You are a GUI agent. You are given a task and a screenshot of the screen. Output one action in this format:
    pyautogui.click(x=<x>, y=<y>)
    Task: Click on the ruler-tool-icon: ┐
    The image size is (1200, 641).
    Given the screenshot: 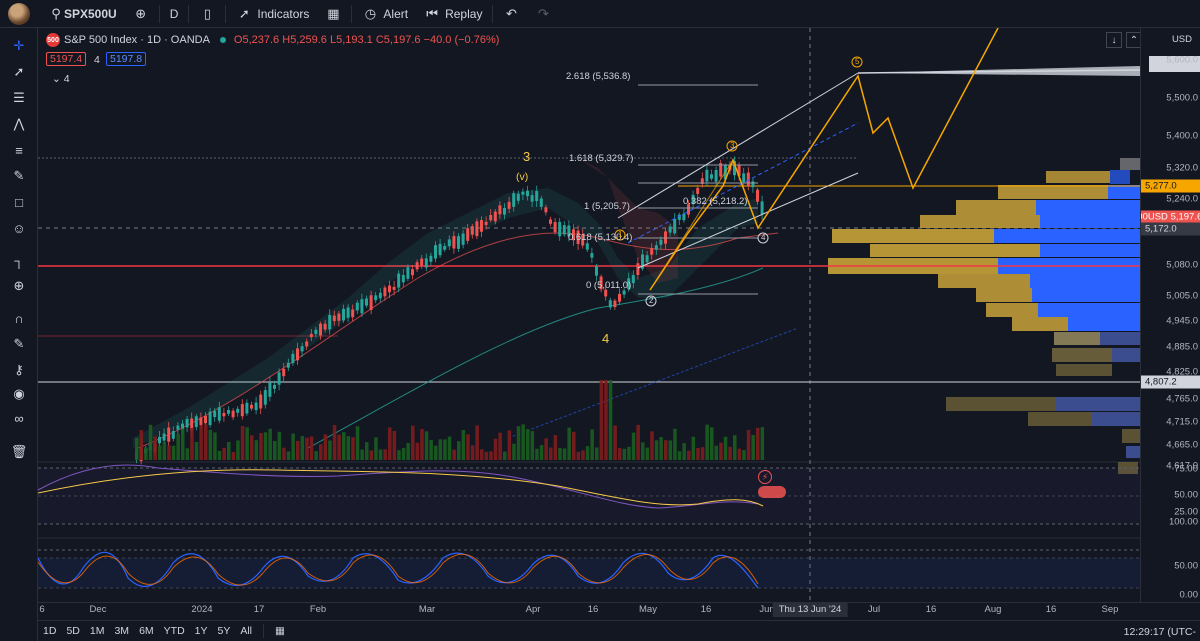 What is the action you would take?
    pyautogui.click(x=19, y=260)
    